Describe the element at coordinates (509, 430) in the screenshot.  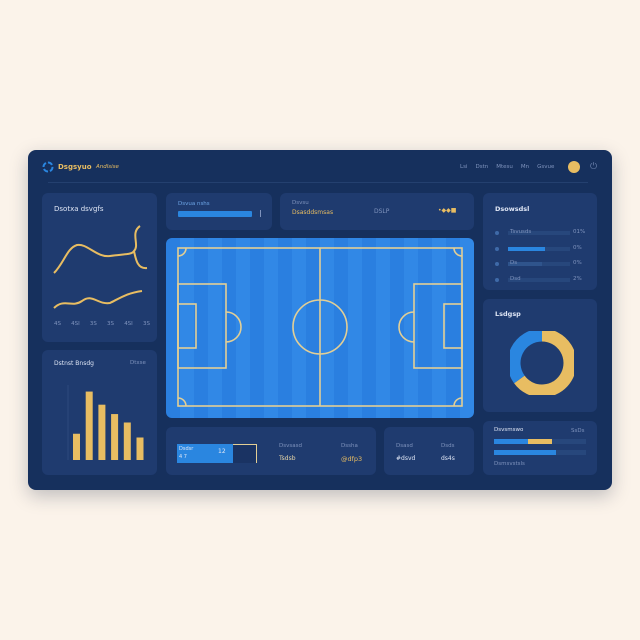
I see `card-title: Dsvsmswo` at that location.